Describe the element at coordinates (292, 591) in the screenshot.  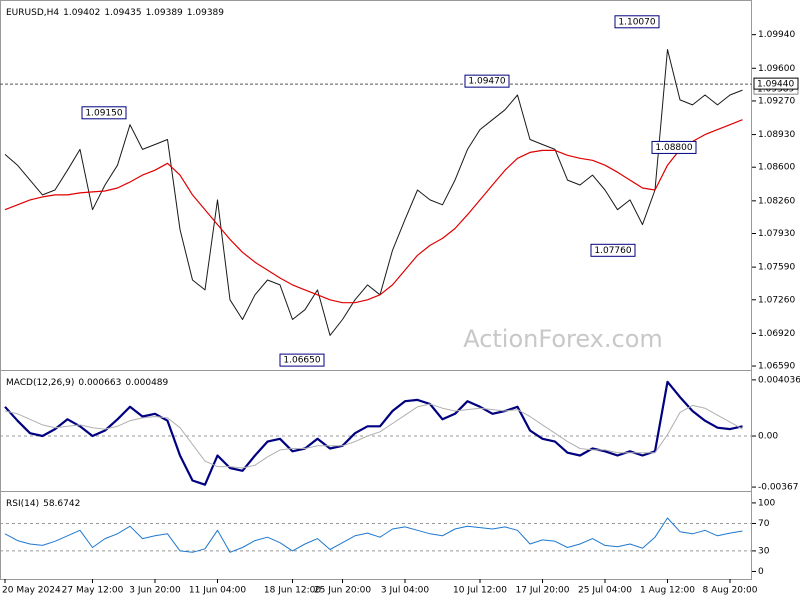
I see `x-tick-label: 18 Jun 12:00` at that location.